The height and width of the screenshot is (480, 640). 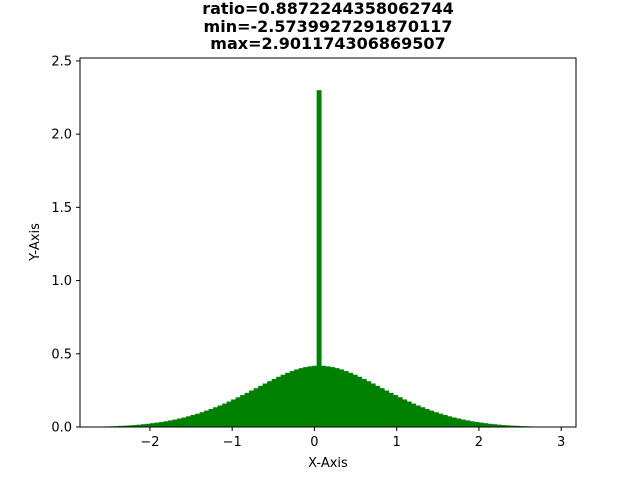 What do you see at coordinates (314, 442) in the screenshot?
I see `x-tick-label: 0` at bounding box center [314, 442].